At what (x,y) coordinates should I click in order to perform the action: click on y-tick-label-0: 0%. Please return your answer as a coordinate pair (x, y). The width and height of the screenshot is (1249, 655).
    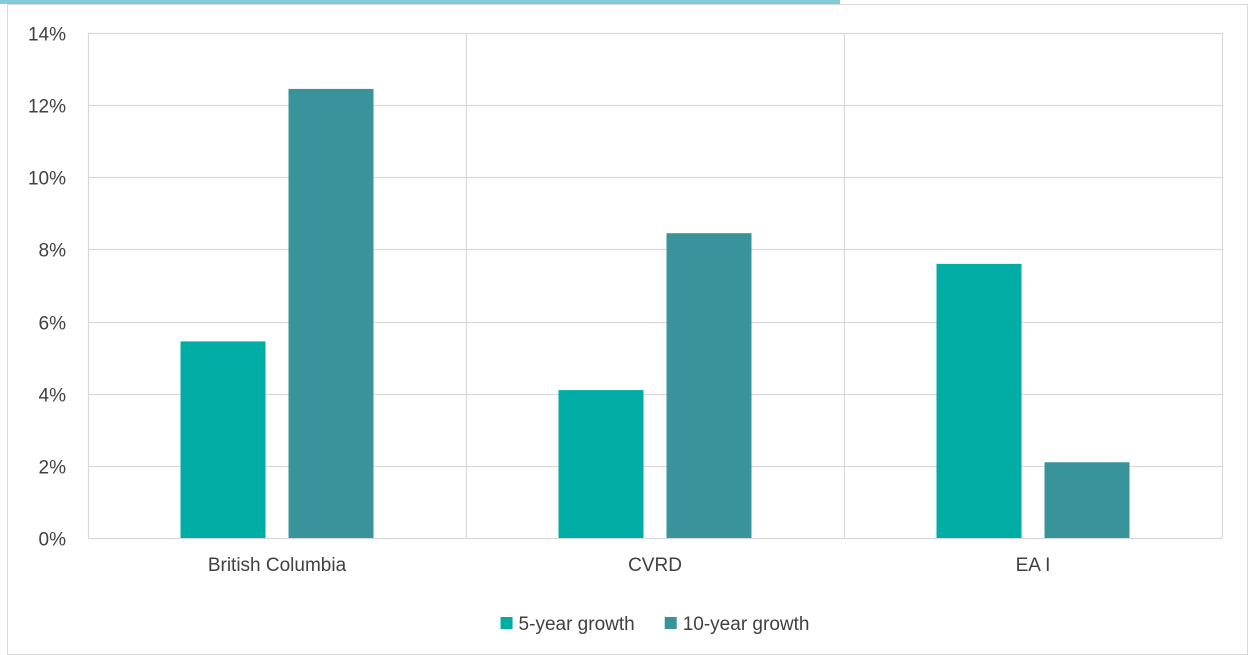
    Looking at the image, I should click on (53, 540).